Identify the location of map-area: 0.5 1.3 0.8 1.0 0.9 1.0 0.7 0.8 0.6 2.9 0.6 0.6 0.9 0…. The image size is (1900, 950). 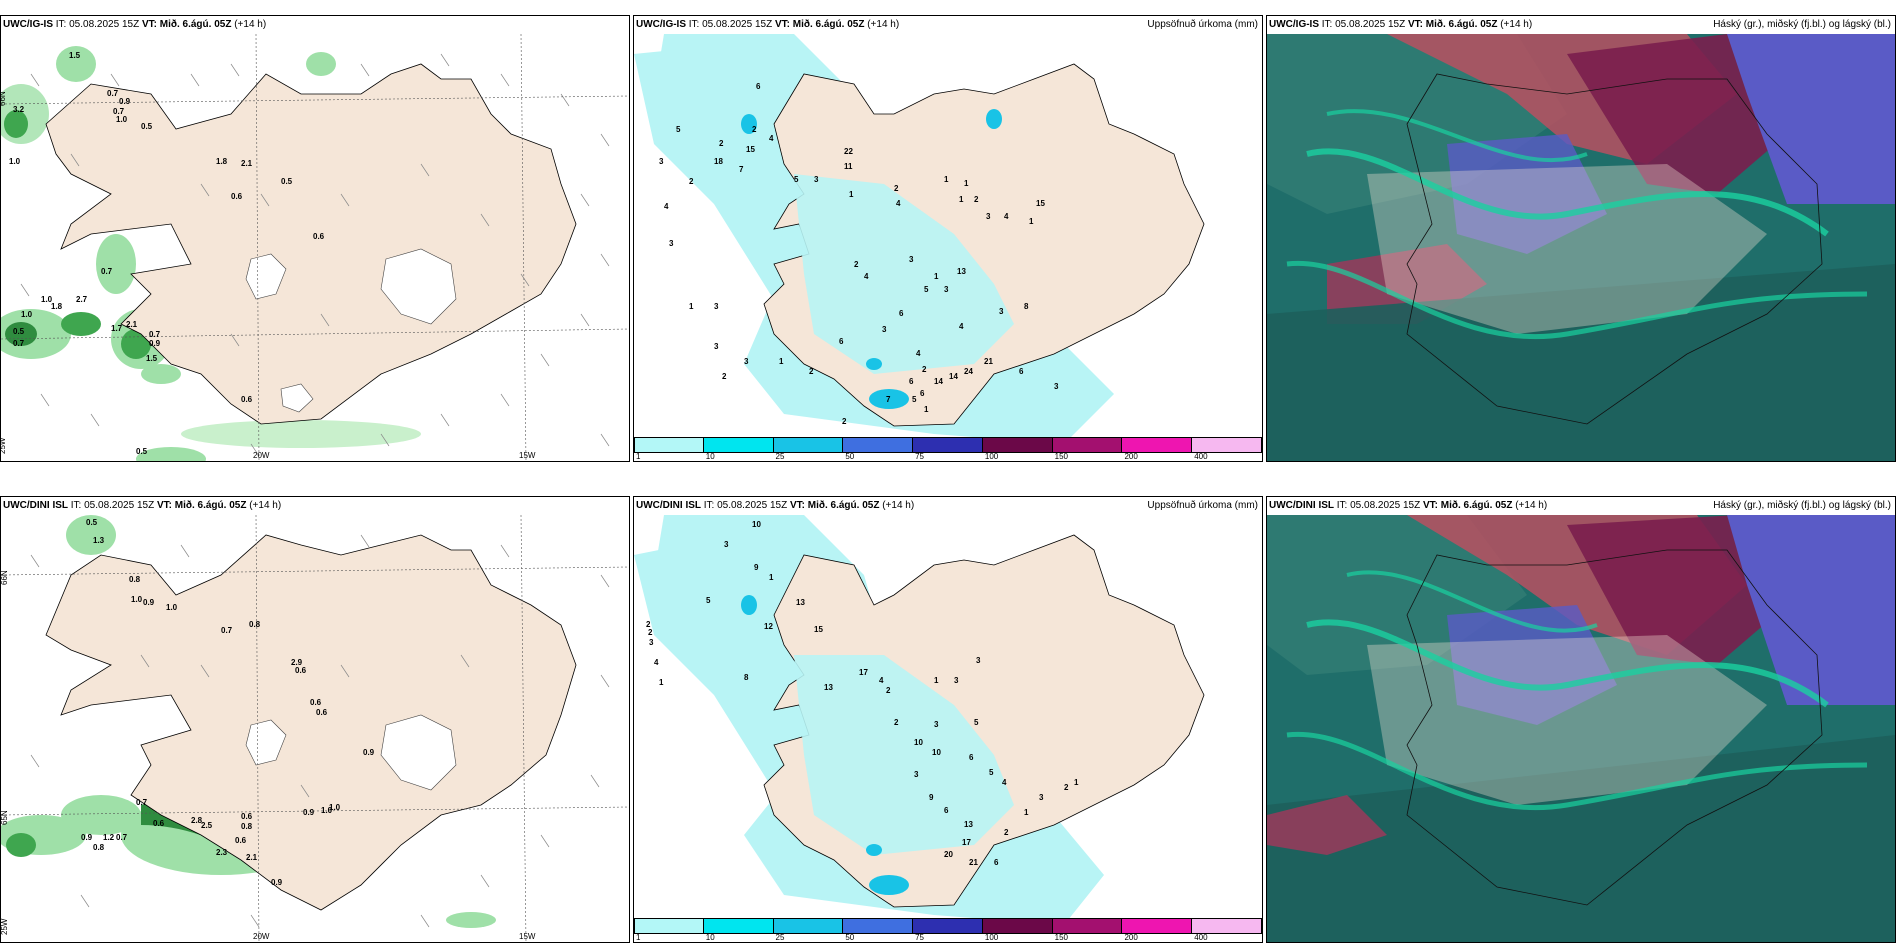
(315, 728).